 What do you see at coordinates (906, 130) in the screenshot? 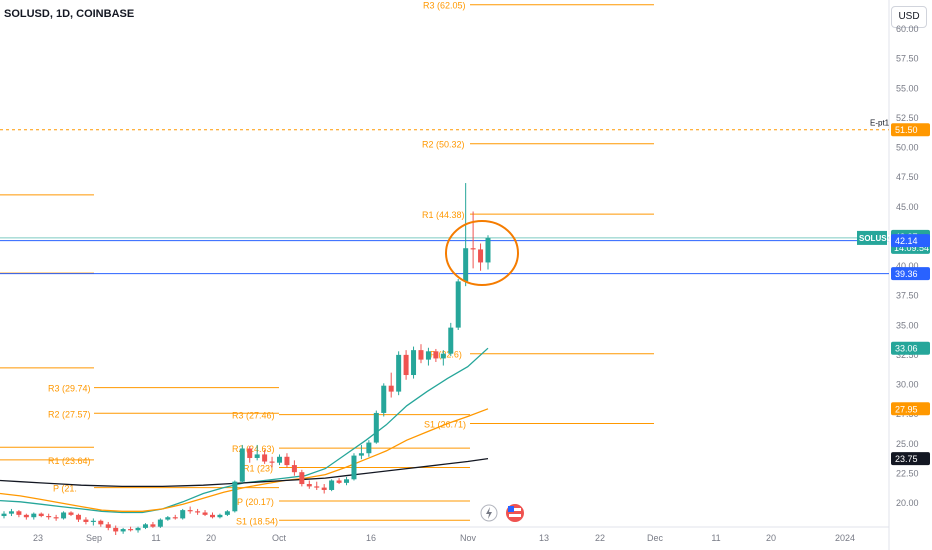
I see `price-label-text: 51.50` at bounding box center [906, 130].